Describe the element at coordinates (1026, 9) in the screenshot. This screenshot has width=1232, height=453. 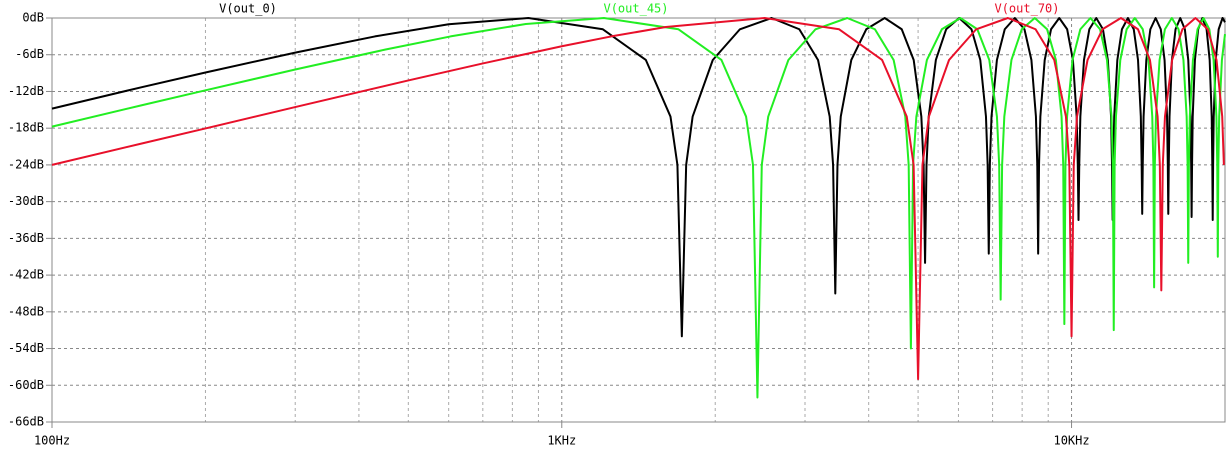
I see `legend-entry: V(out_70)` at that location.